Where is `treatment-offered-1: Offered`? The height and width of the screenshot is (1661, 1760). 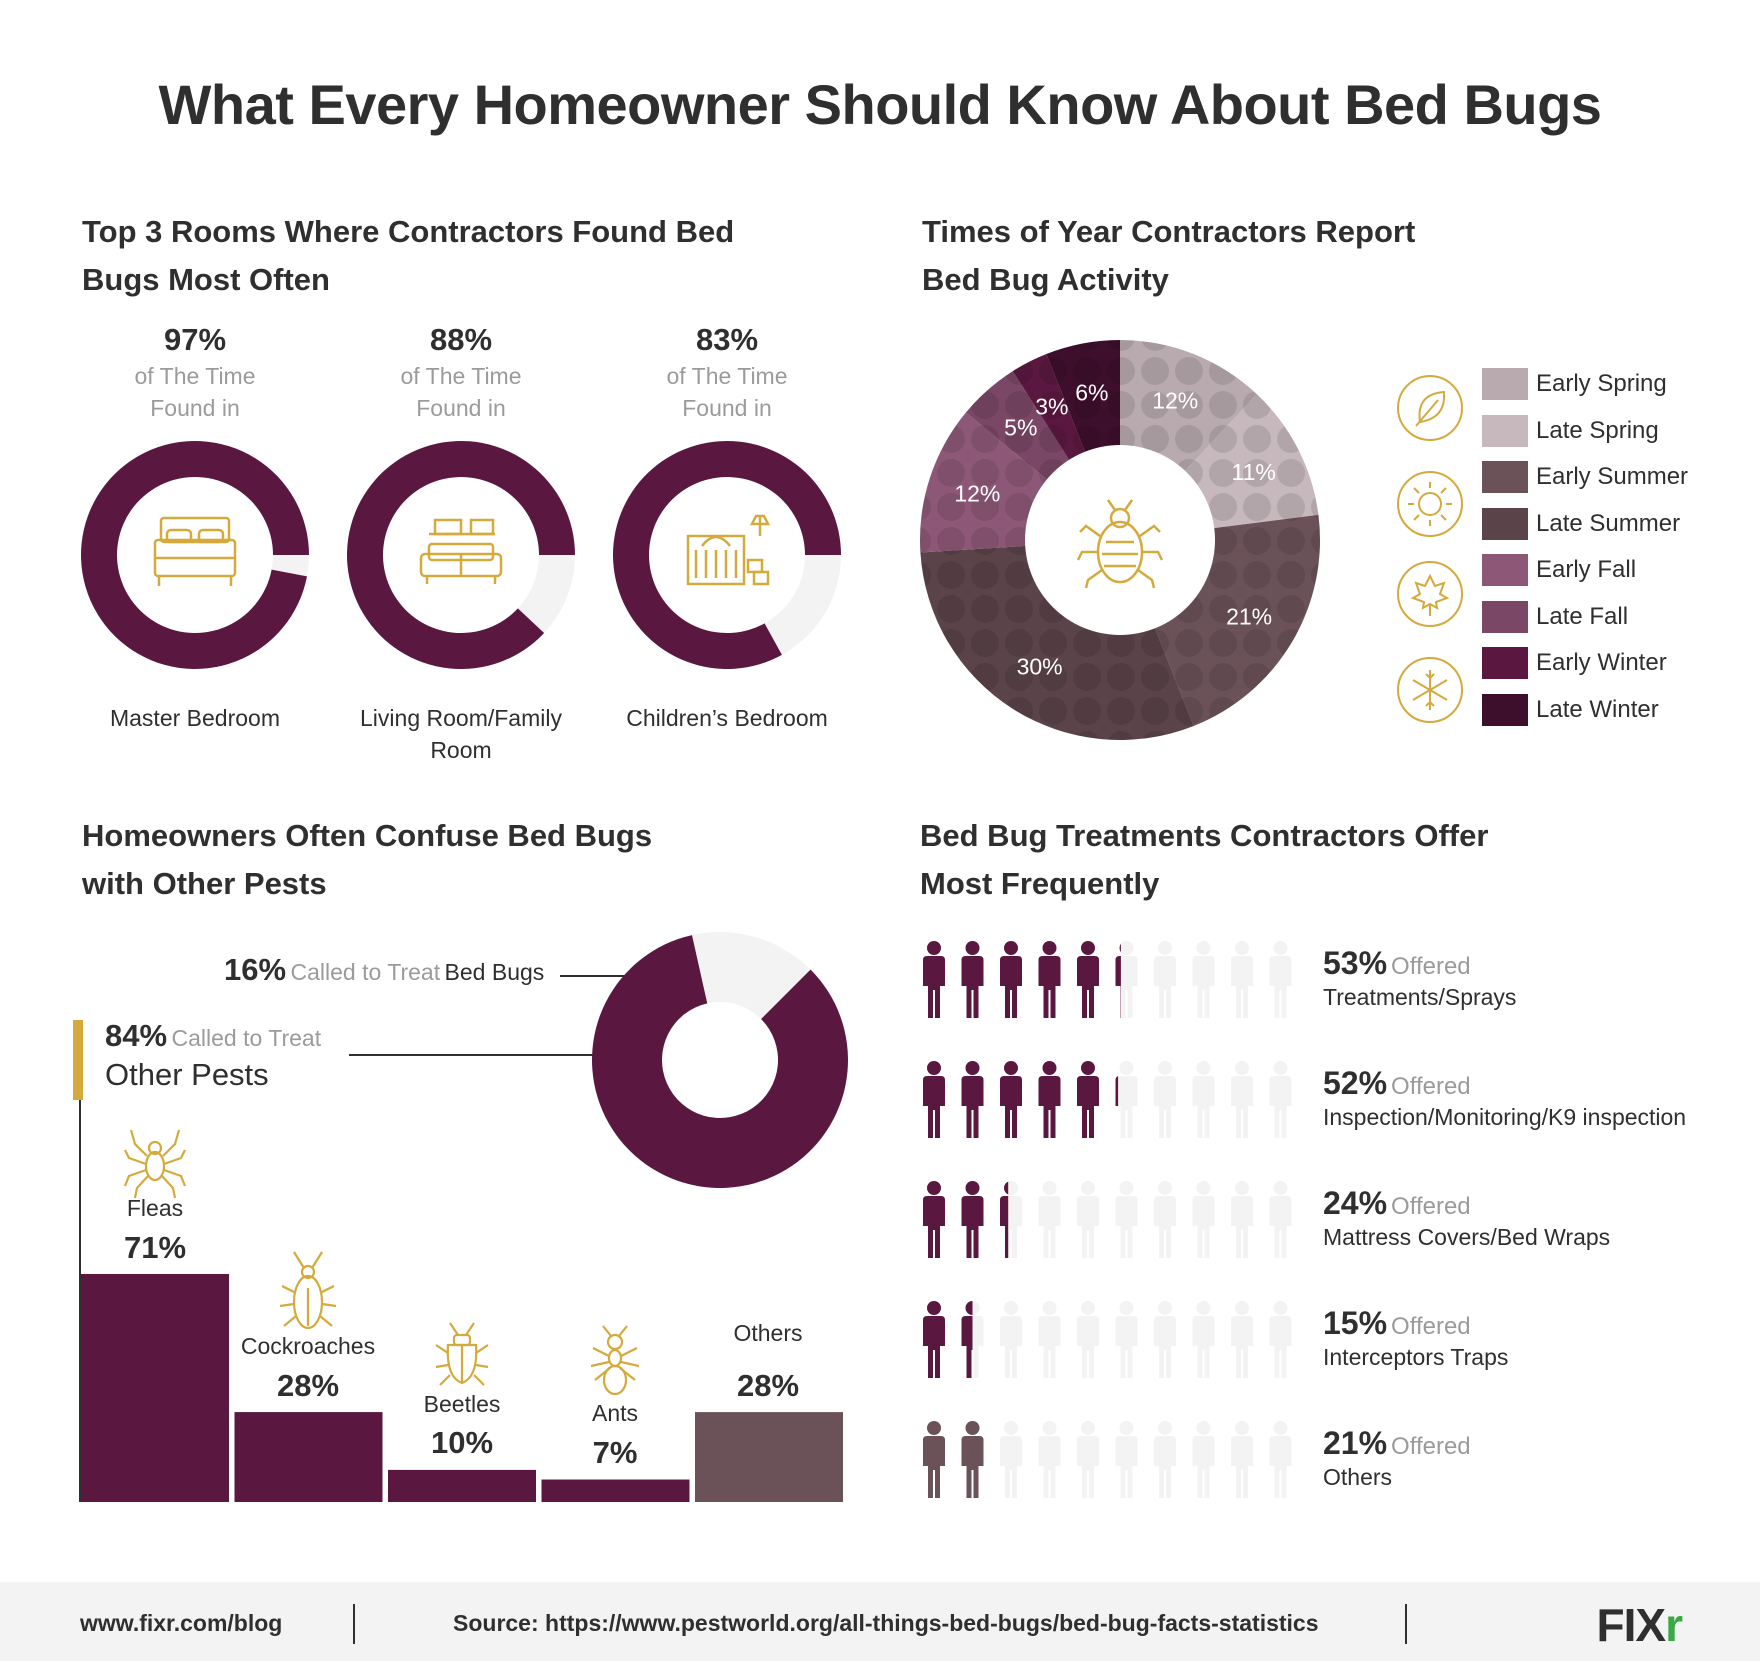 treatment-offered-1: Offered is located at coordinates (1431, 966).